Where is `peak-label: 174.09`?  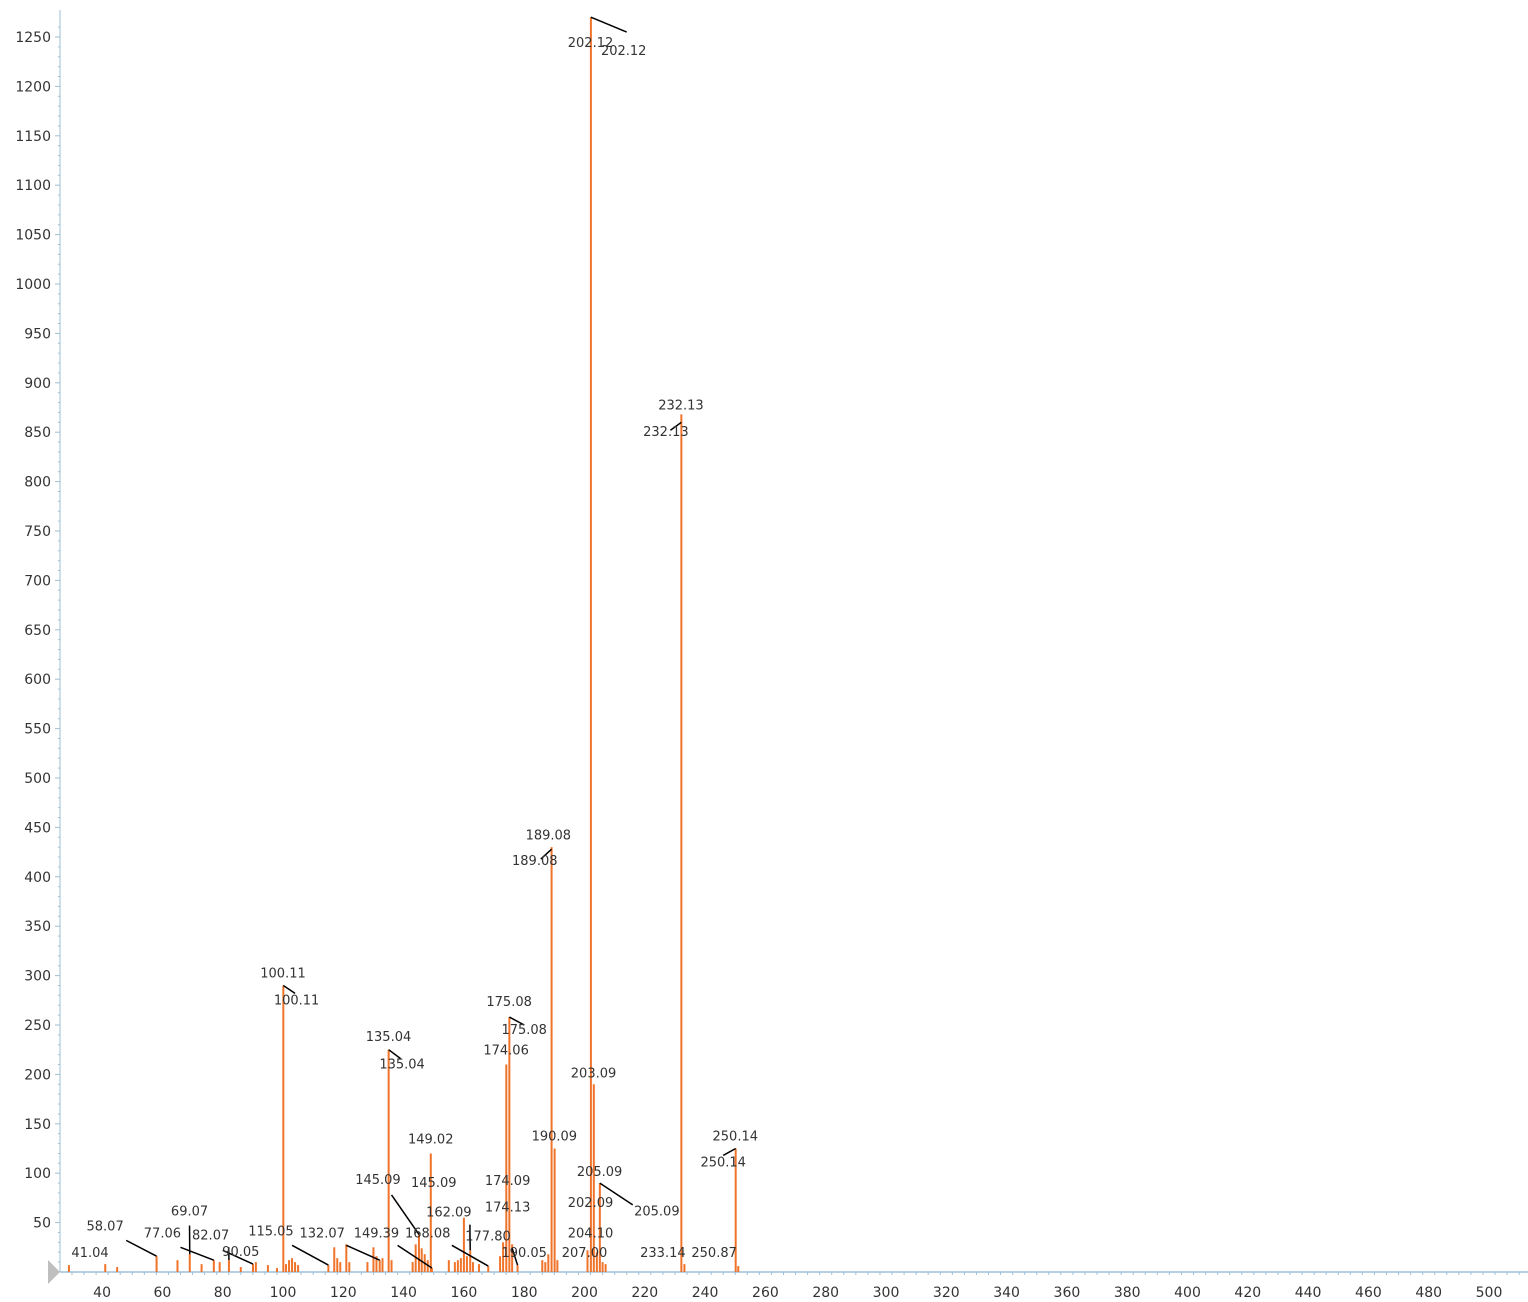
peak-label: 174.09 is located at coordinates (508, 1181).